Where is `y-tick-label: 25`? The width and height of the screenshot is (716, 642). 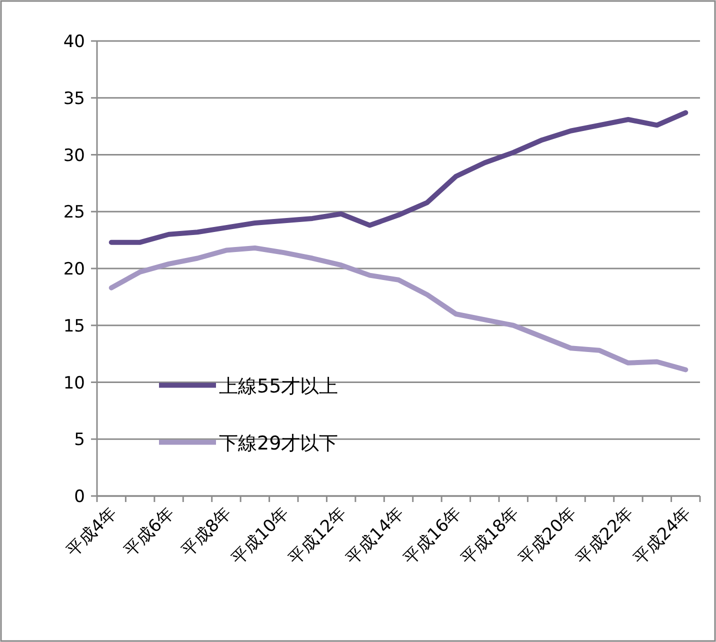 y-tick-label: 25 is located at coordinates (74, 212).